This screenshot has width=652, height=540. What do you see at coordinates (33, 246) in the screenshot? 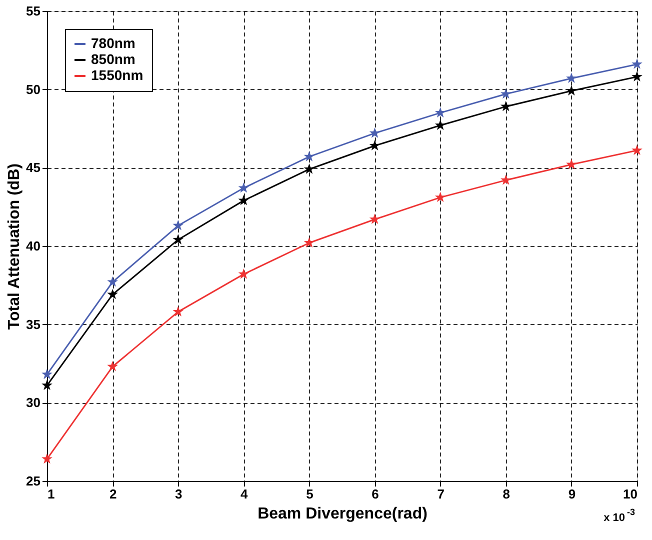
I see `y-tick-label: 40` at bounding box center [33, 246].